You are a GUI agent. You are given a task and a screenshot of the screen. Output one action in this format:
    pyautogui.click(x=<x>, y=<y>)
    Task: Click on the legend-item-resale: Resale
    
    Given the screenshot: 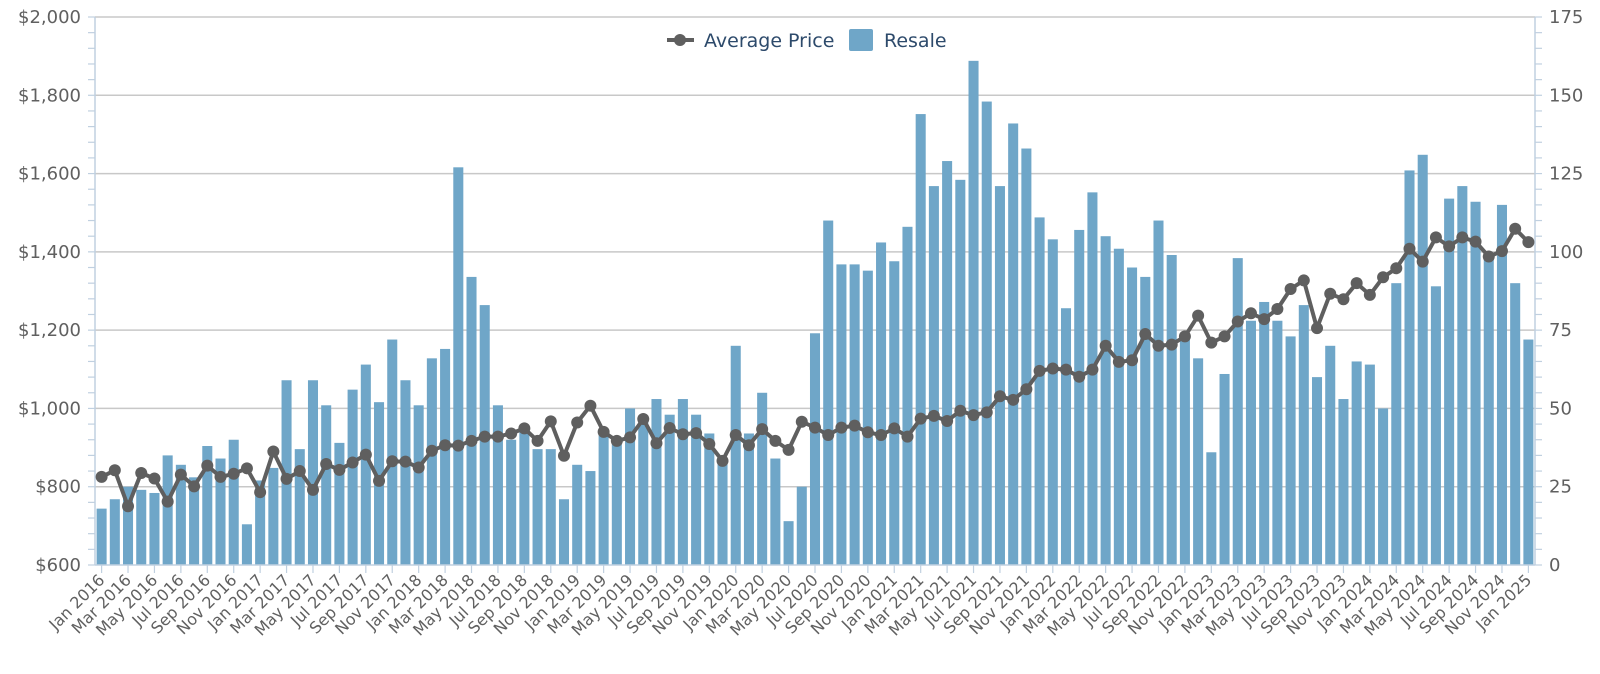 What is the action you would take?
    pyautogui.click(x=898, y=40)
    